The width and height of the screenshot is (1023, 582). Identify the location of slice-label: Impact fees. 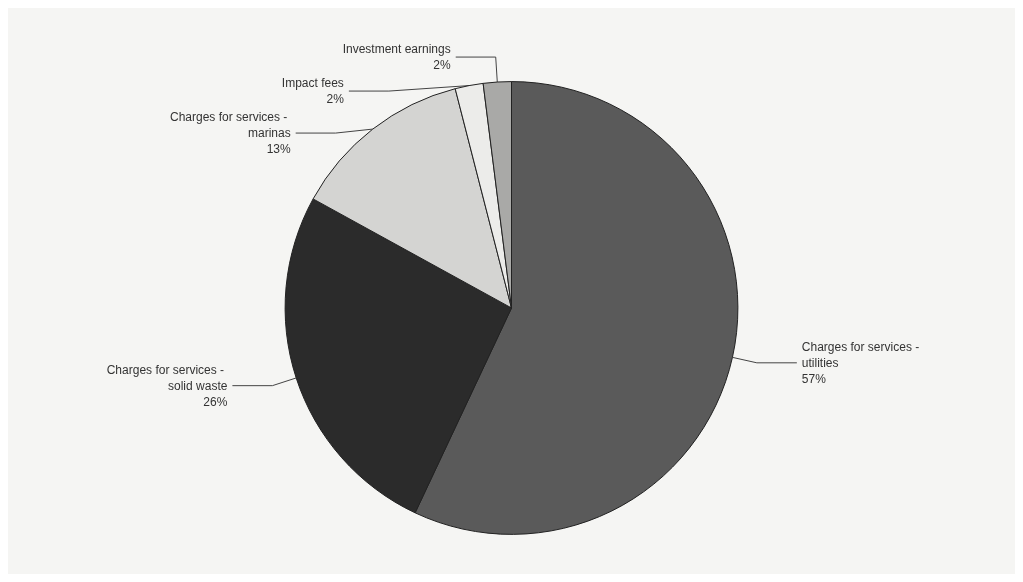
(312, 83).